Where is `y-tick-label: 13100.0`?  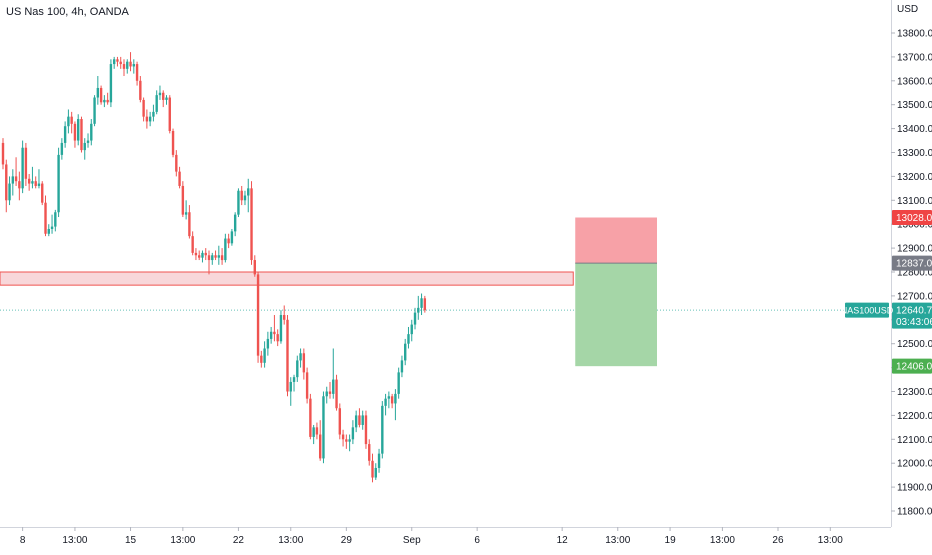
y-tick-label: 13100.0 is located at coordinates (914, 201).